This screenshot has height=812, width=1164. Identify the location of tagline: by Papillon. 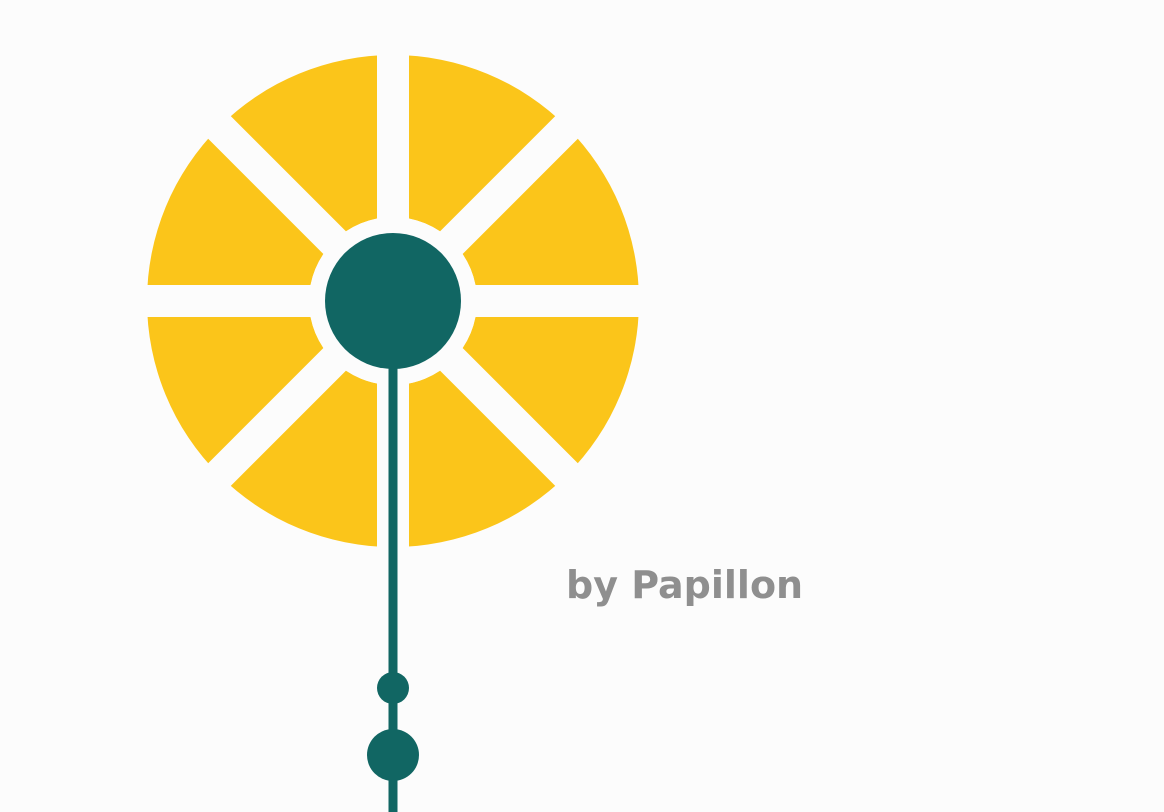
(685, 585).